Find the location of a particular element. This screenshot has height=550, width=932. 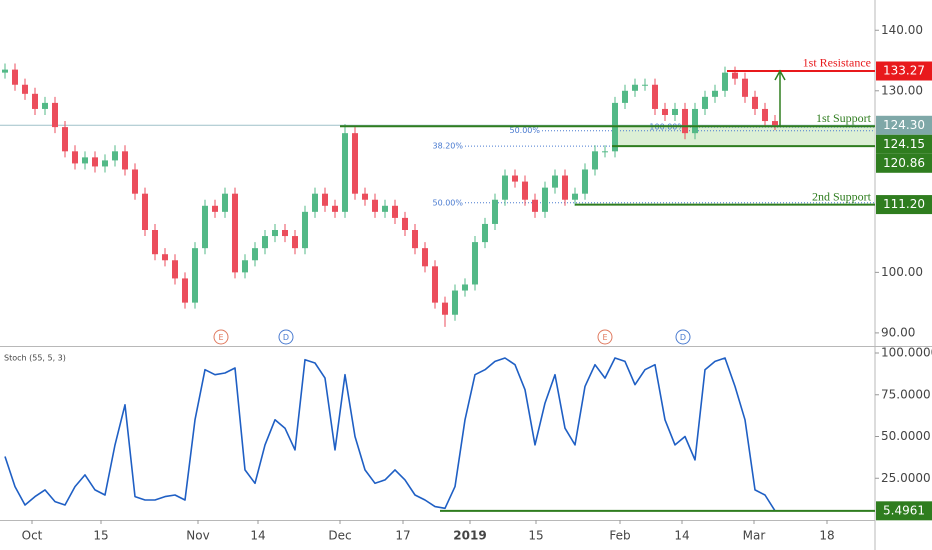

price-badge-label: 5.4961 is located at coordinates (904, 510).